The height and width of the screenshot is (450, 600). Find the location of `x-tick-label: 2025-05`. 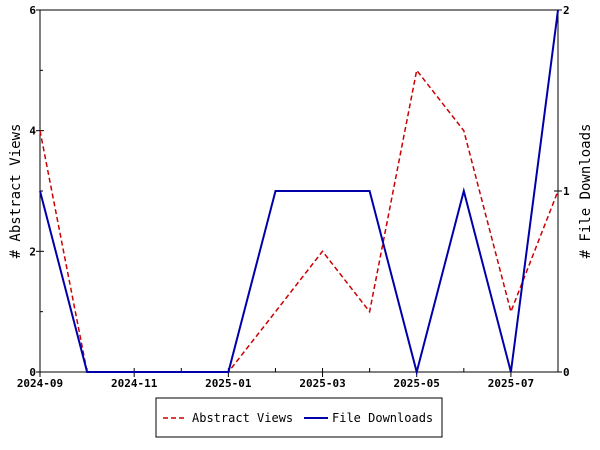

x-tick-label: 2025-05 is located at coordinates (417, 383).